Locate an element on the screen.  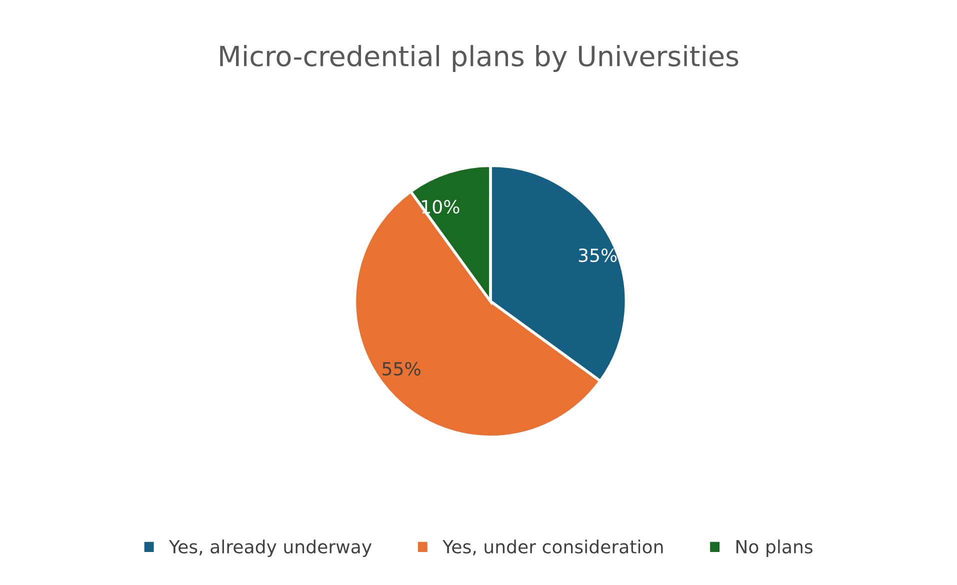
data-label: 35% is located at coordinates (597, 255).